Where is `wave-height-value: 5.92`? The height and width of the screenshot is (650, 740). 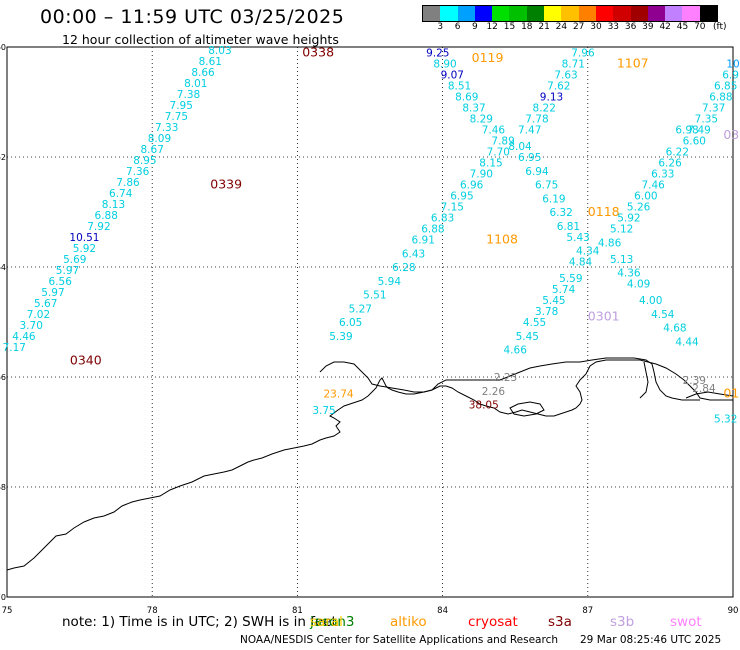 wave-height-value: 5.92 is located at coordinates (628, 219).